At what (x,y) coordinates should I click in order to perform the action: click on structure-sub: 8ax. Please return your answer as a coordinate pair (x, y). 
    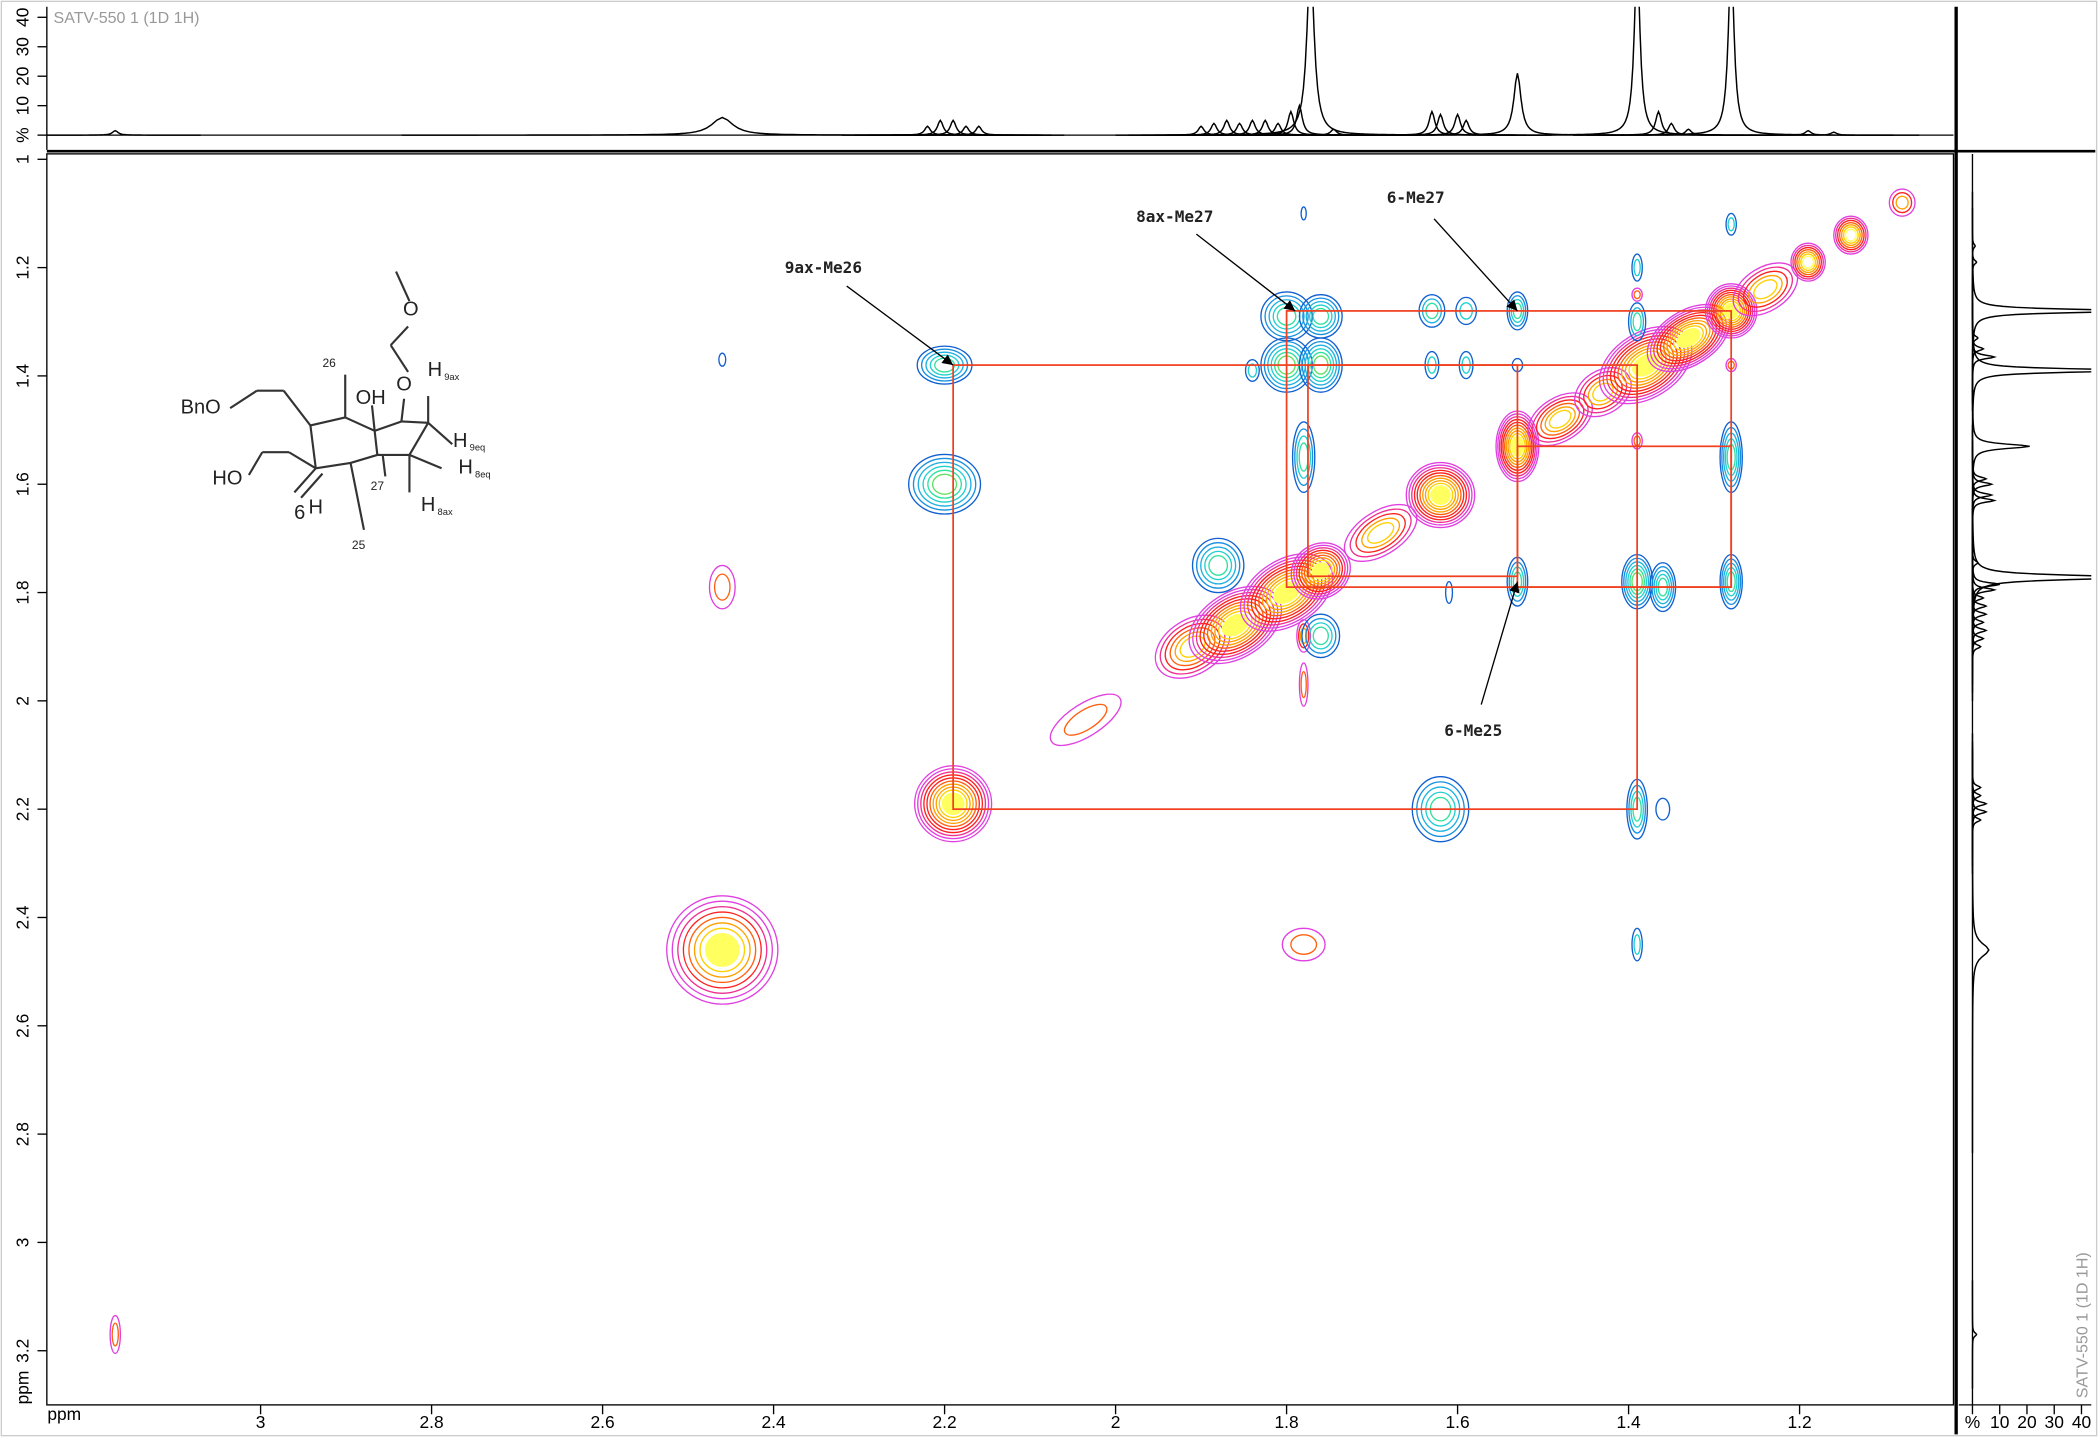
    Looking at the image, I should click on (445, 512).